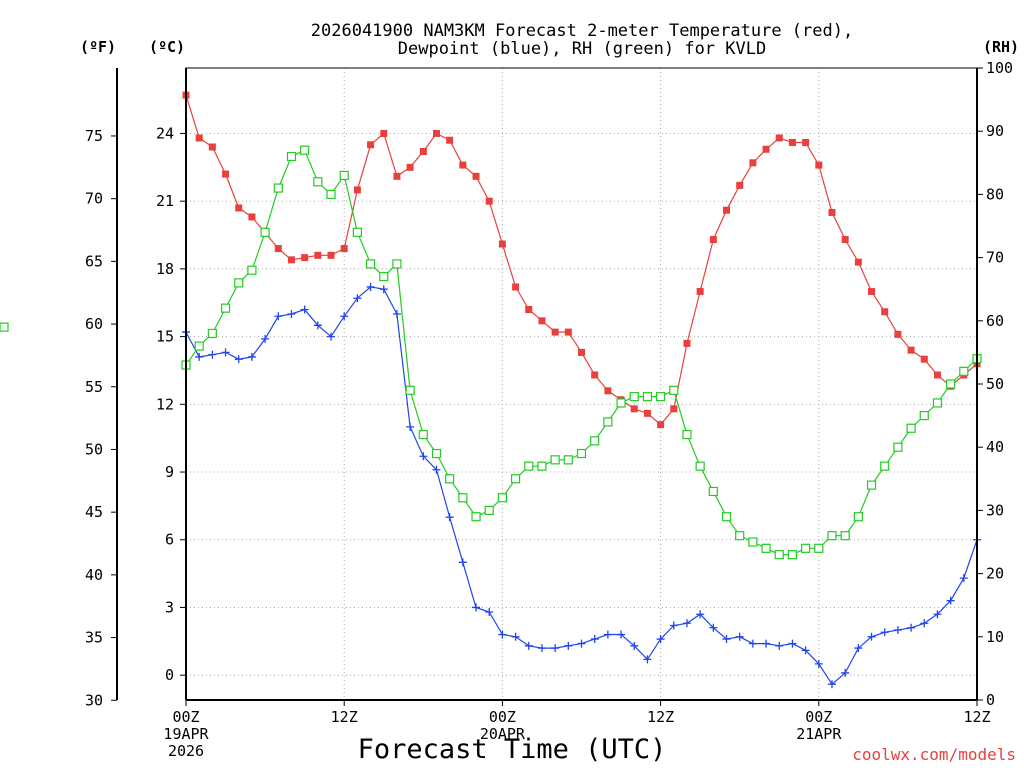 The width and height of the screenshot is (1024, 772). Describe the element at coordinates (94, 449) in the screenshot. I see `fahrenheit-tick-label: 50` at that location.